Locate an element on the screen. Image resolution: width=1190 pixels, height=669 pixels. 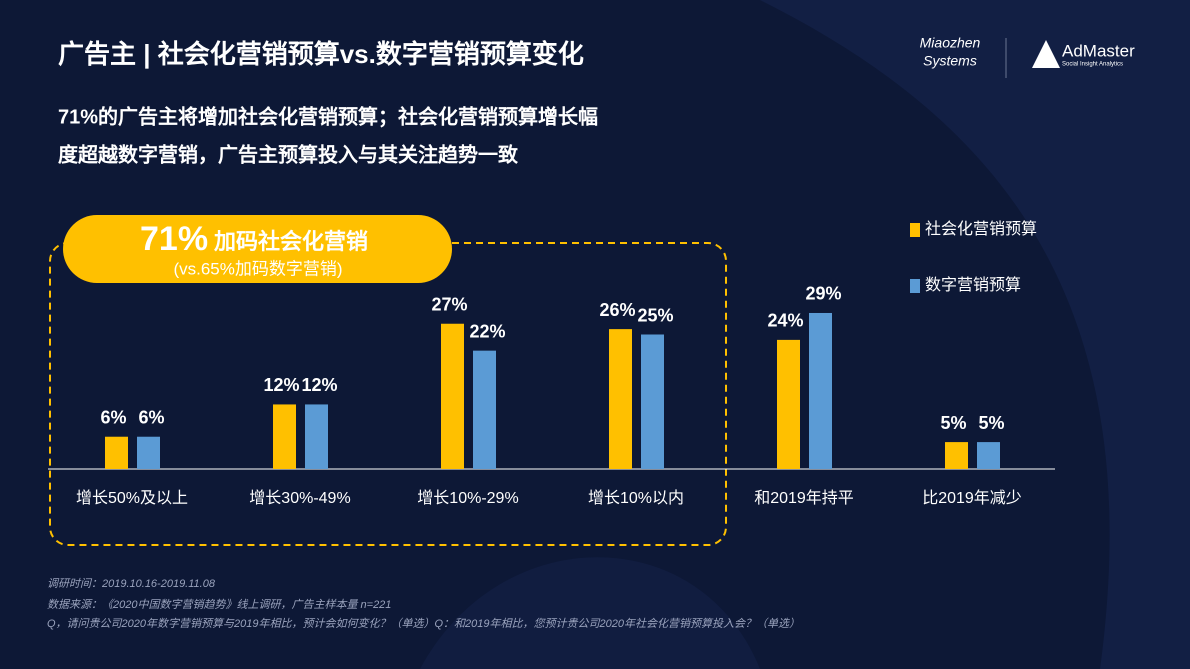
value-label: 27% is located at coordinates (449, 304).